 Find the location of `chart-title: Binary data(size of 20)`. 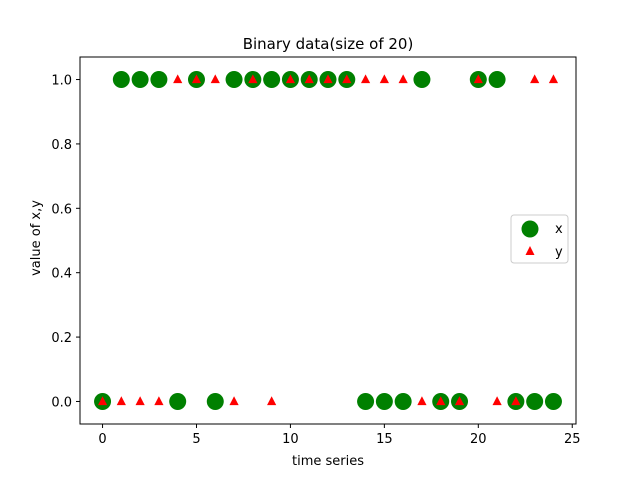

chart-title: Binary data(size of 20) is located at coordinates (328, 44).